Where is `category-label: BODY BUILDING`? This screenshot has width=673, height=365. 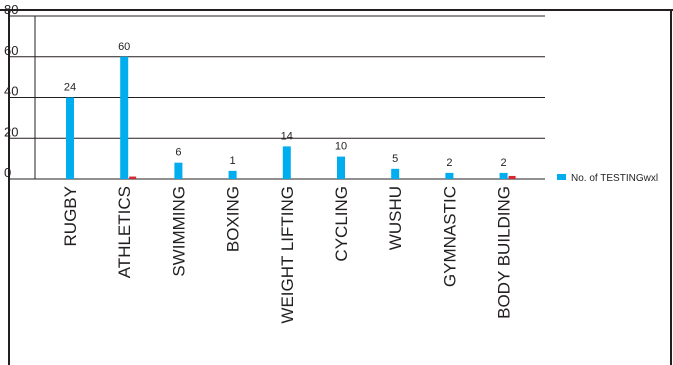
category-label: BODY BUILDING is located at coordinates (504, 252).